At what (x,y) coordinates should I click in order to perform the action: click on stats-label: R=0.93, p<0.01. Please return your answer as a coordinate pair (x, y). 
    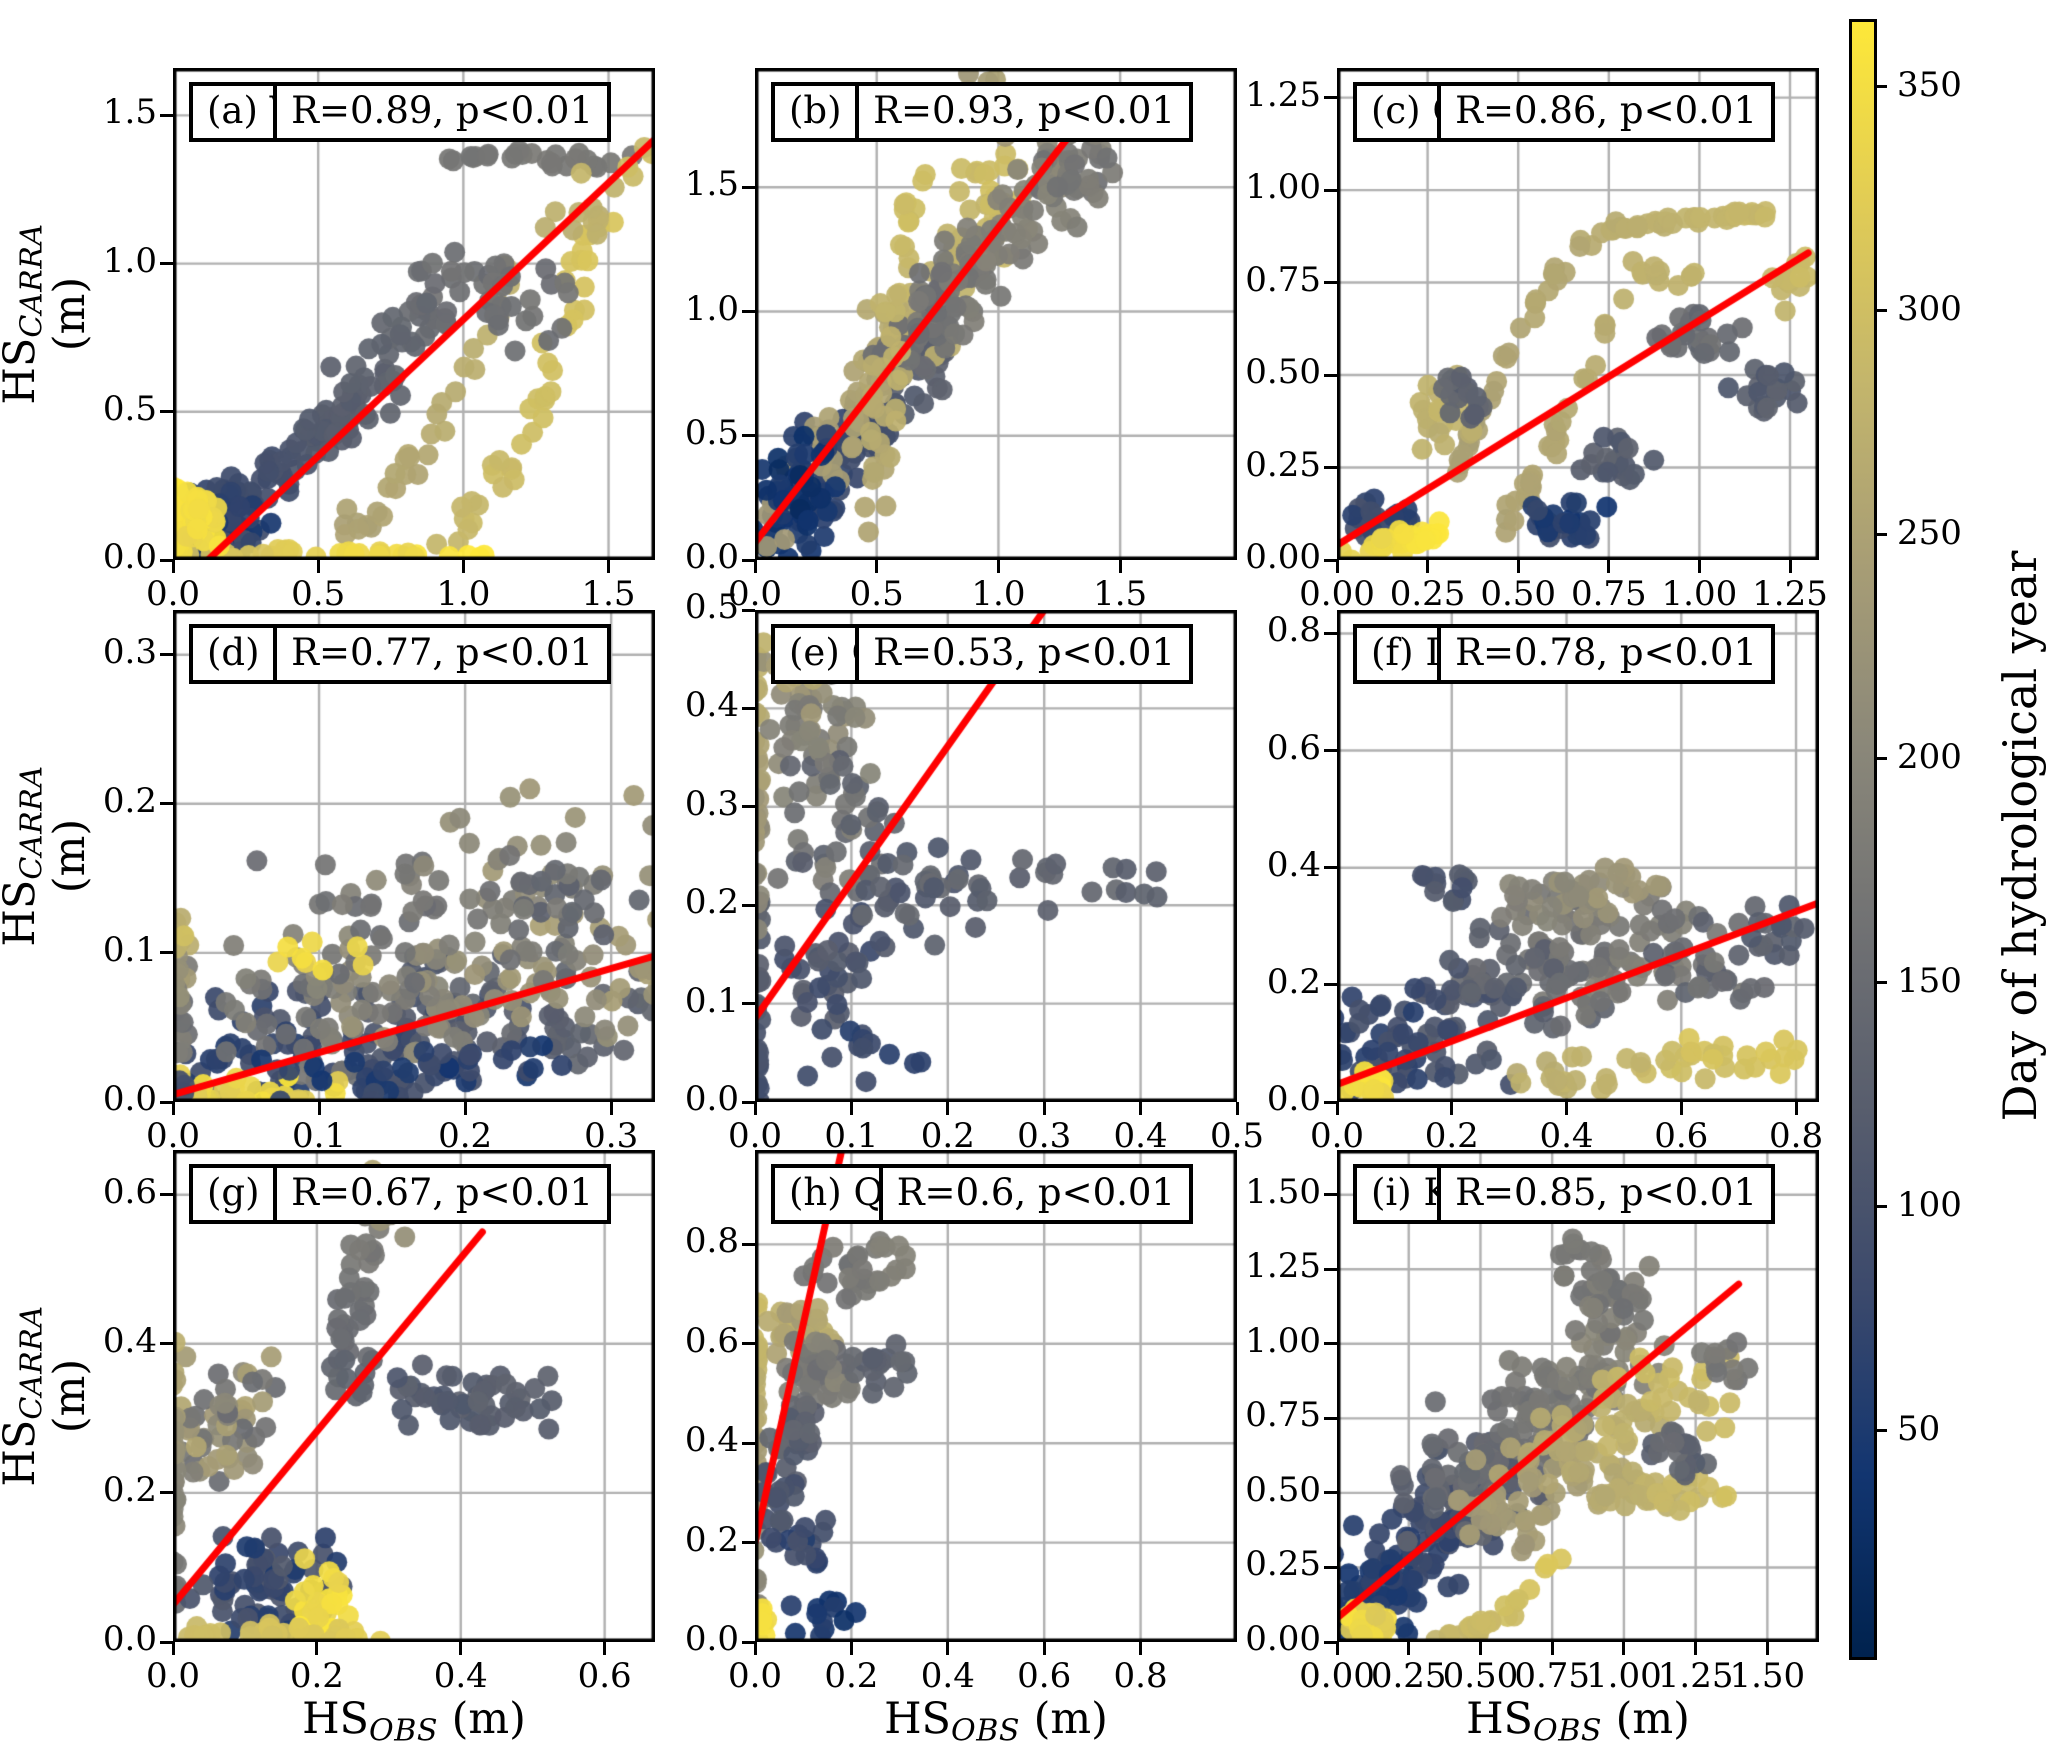
    Looking at the image, I should click on (1024, 112).